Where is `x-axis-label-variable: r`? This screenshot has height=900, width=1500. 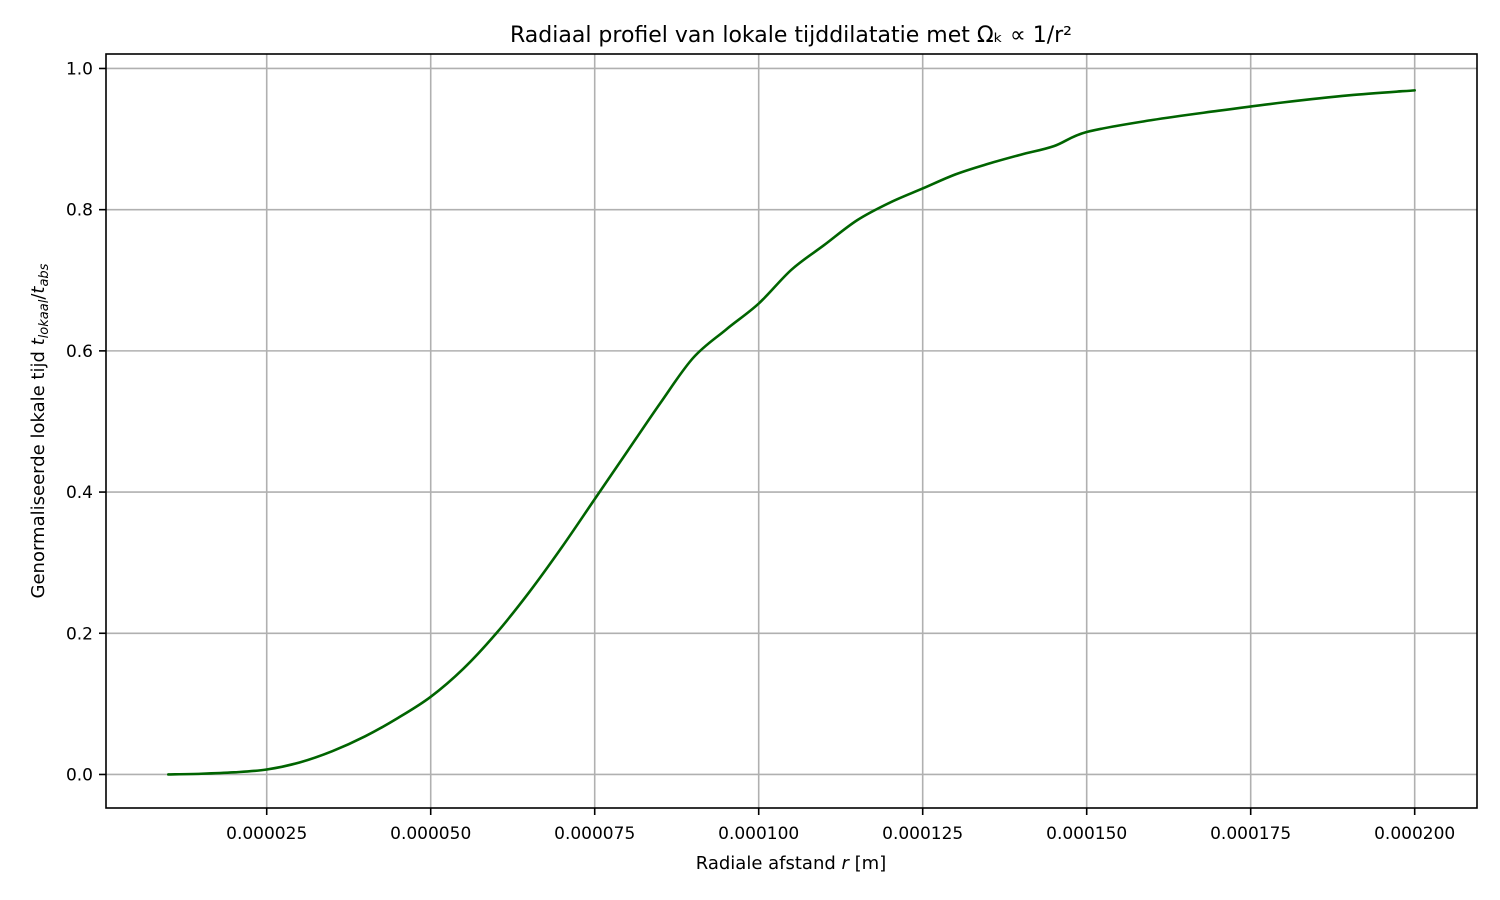
x-axis-label-variable: r is located at coordinates (846, 863).